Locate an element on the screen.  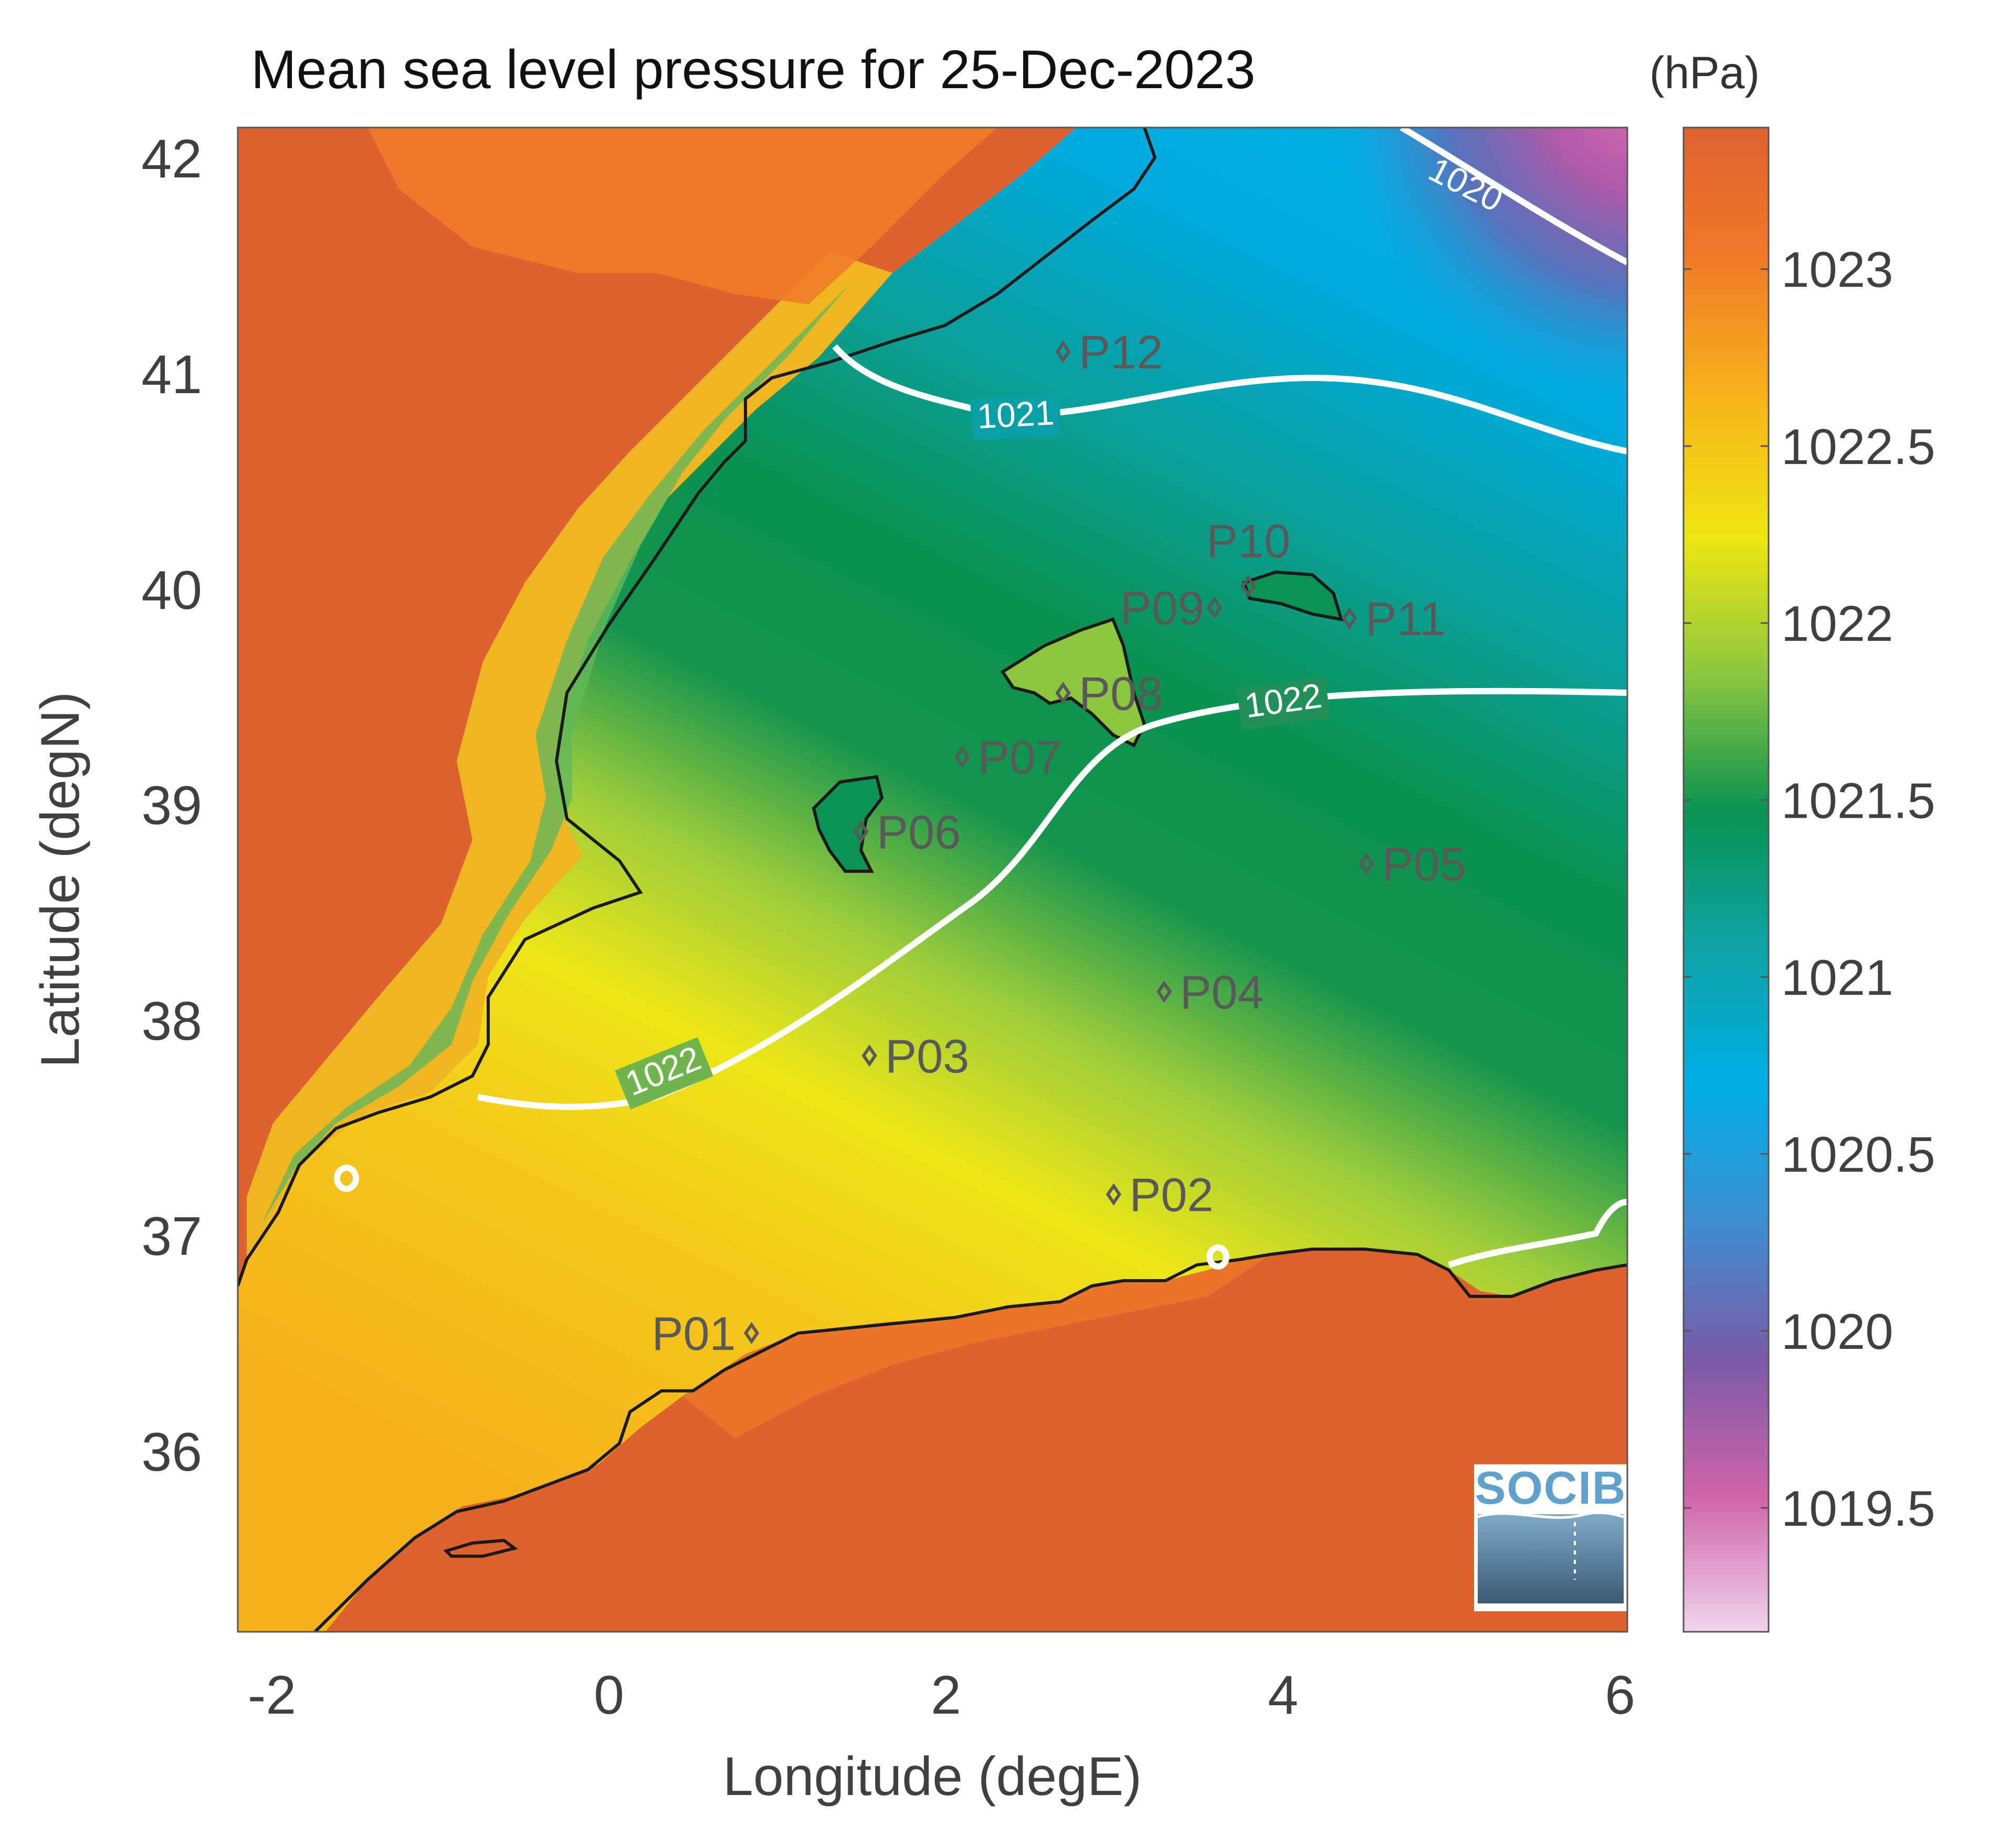
y-tick-label: 39 is located at coordinates (171, 806).